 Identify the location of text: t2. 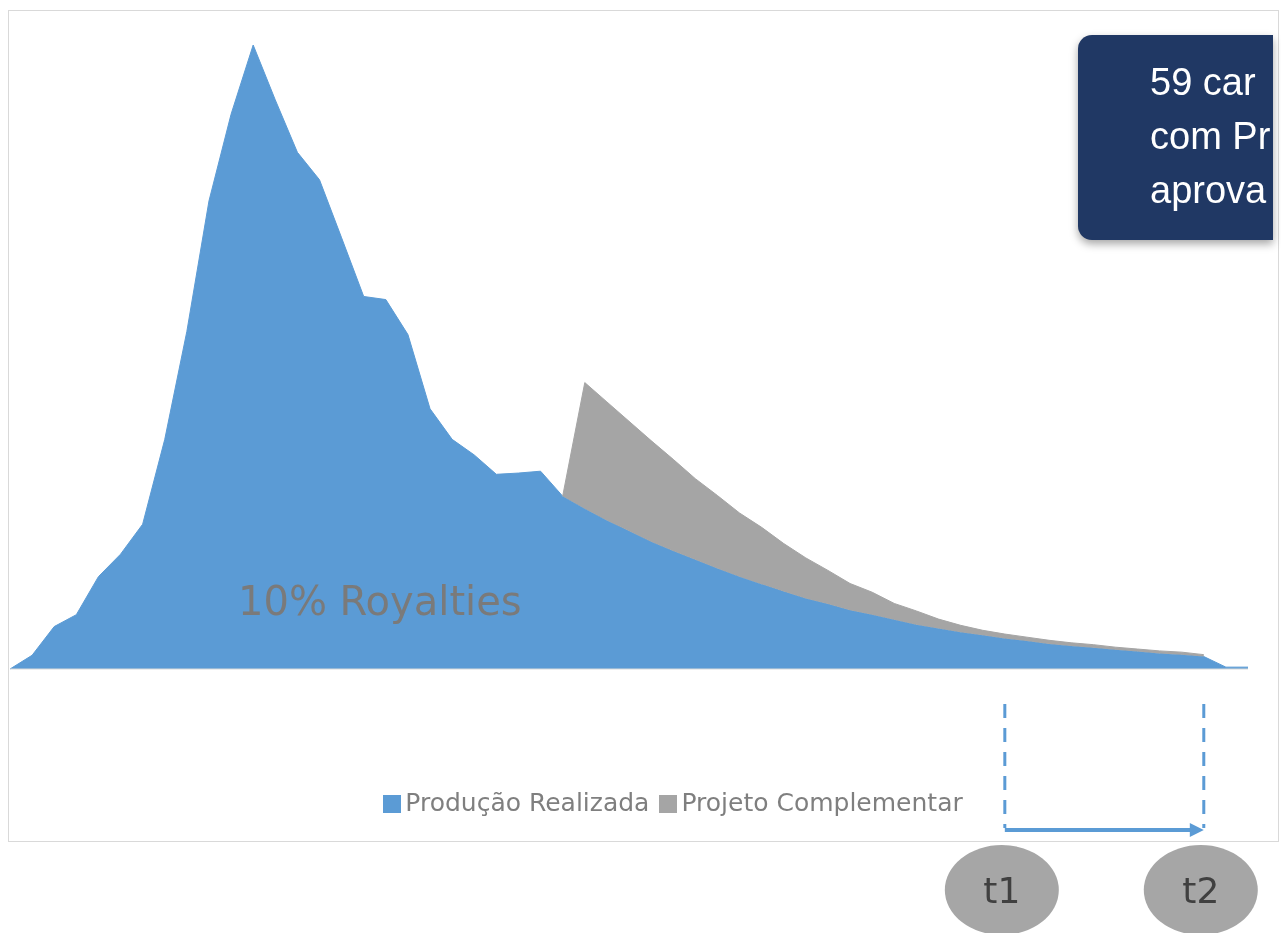
(1201, 890).